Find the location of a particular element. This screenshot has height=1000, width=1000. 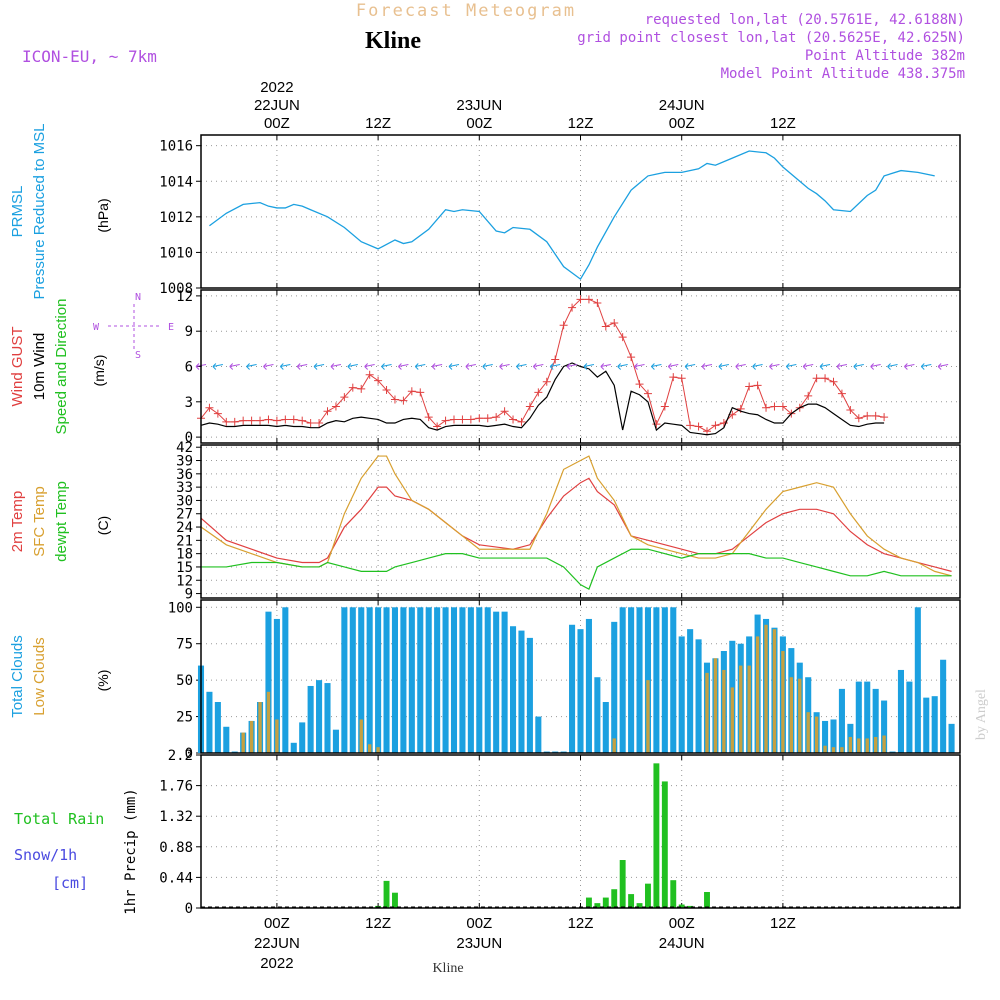

temperature-y-tick-label: 27 is located at coordinates (184, 515).